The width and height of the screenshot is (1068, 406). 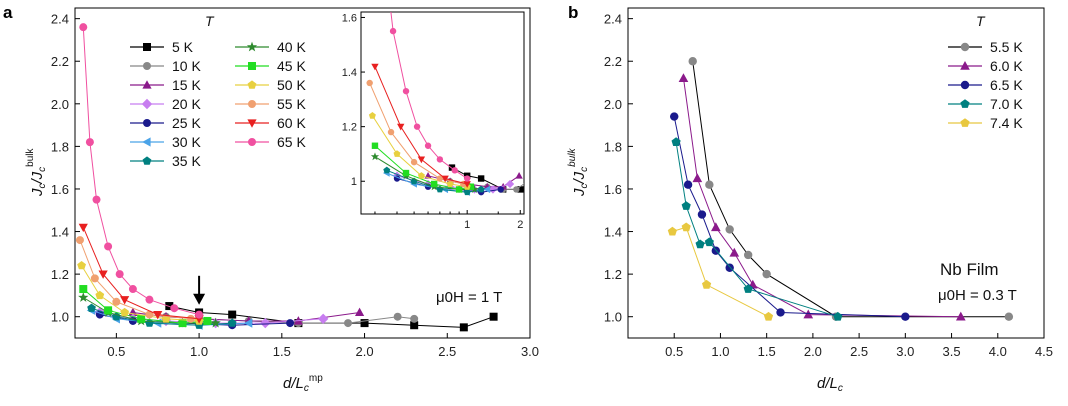 I want to click on legend-label: 60 K, so click(x=291, y=123).